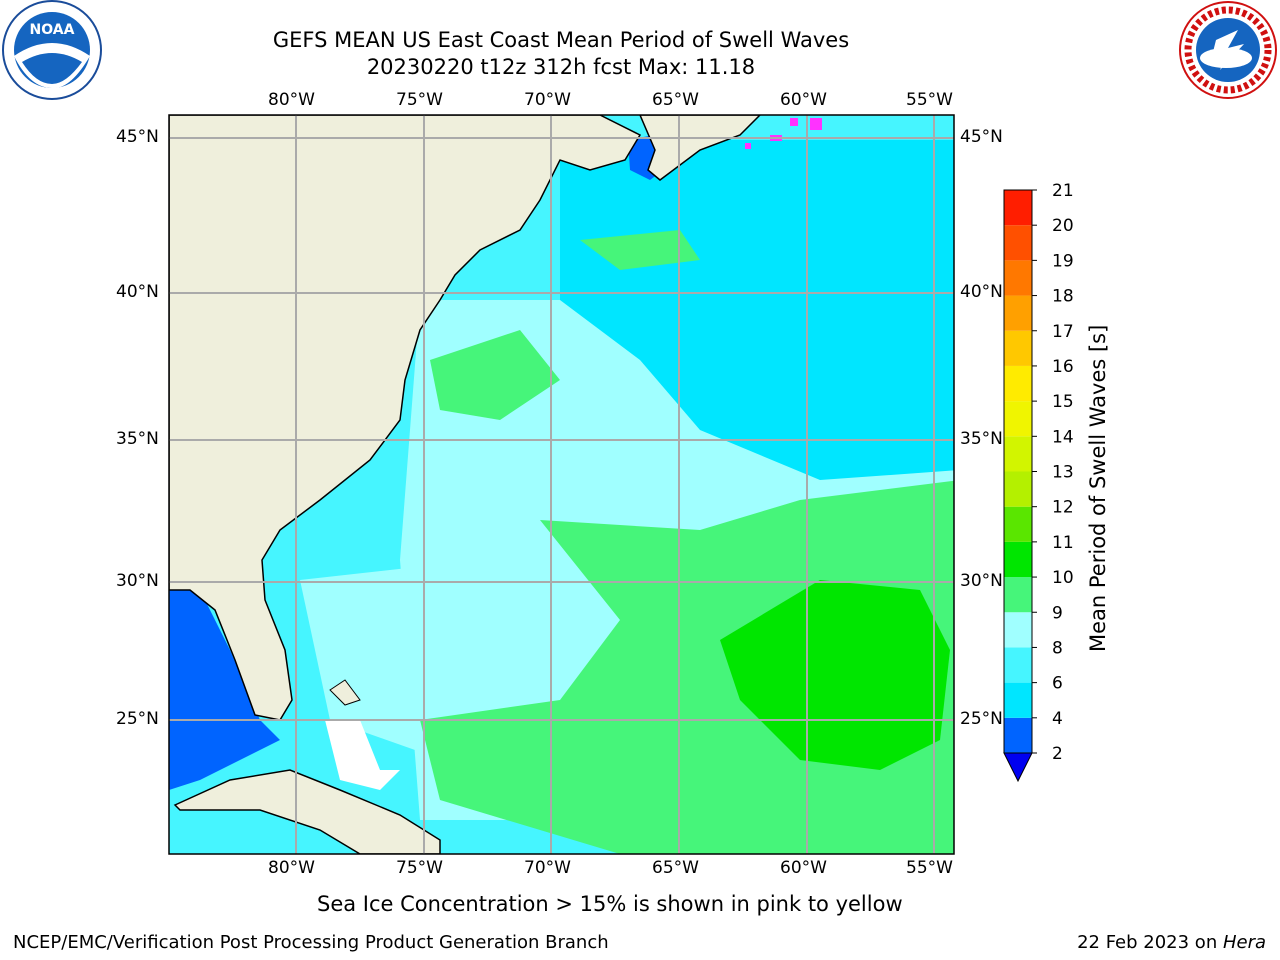 This screenshot has height=960, width=1280. I want to click on colorbar-tick-label: 19, so click(1063, 261).